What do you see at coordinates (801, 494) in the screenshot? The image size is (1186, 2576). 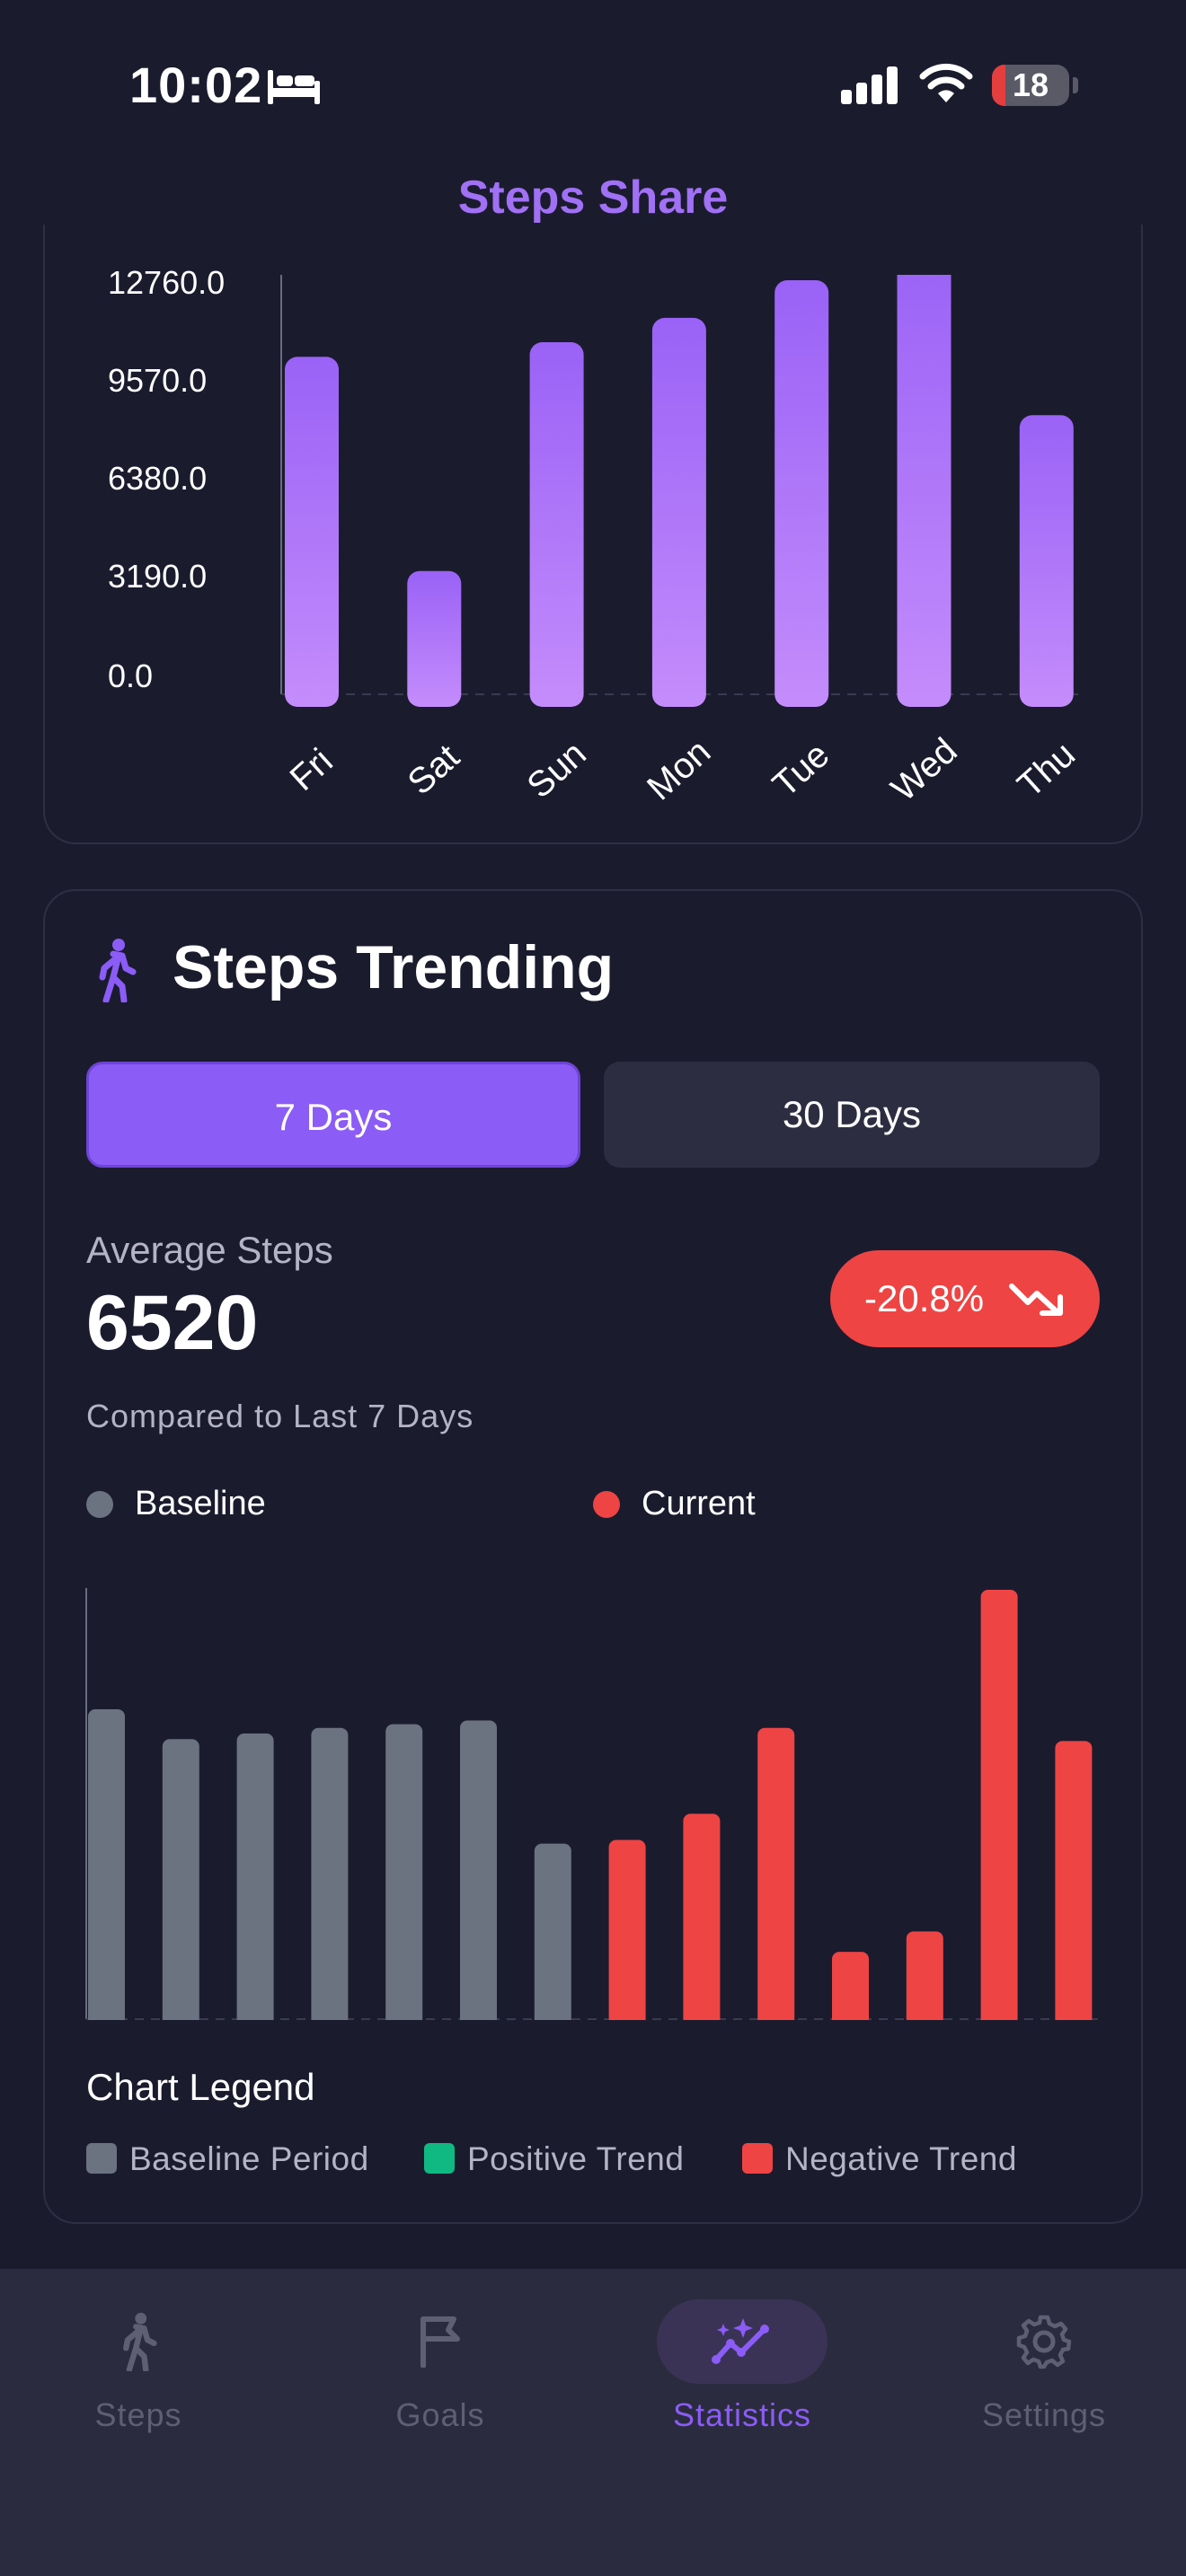 I see `share-bar-tue` at bounding box center [801, 494].